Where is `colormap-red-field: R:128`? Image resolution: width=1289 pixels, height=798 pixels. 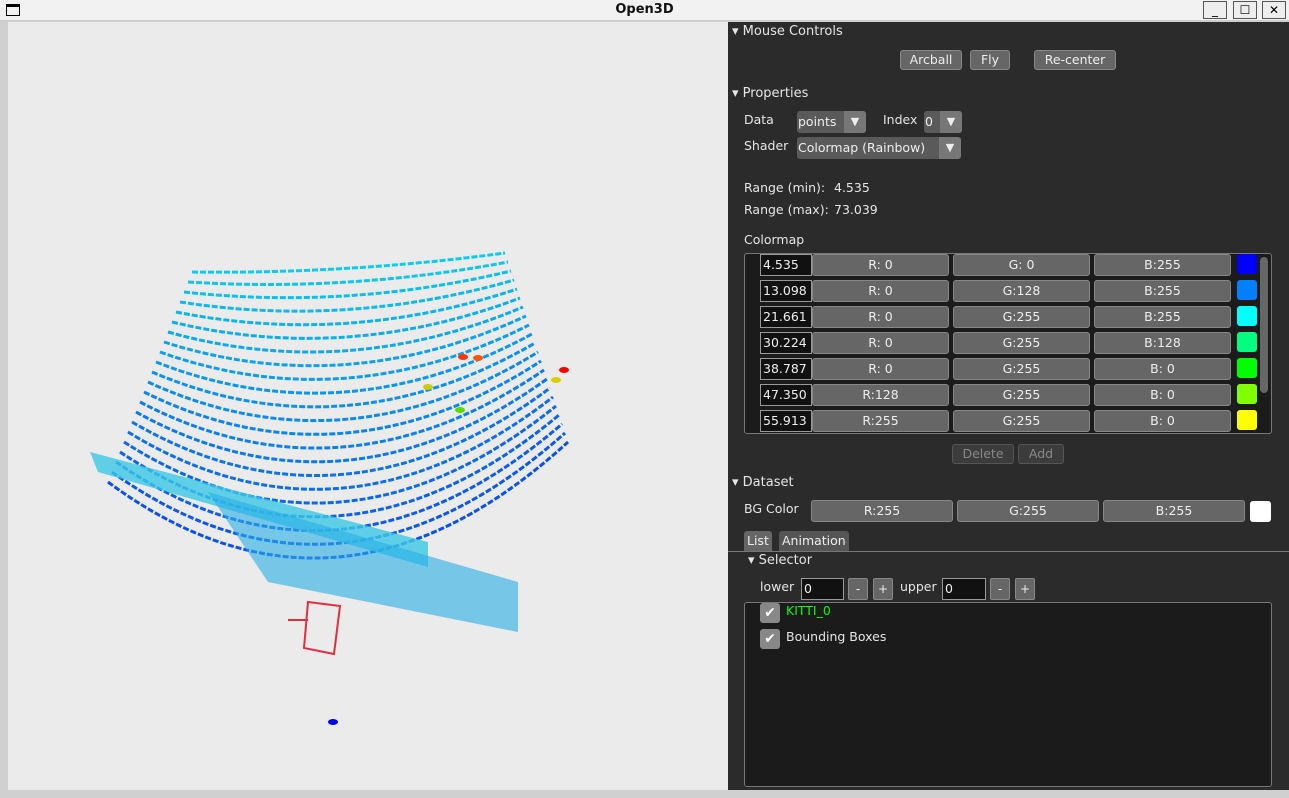 colormap-red-field: R:128 is located at coordinates (880, 395).